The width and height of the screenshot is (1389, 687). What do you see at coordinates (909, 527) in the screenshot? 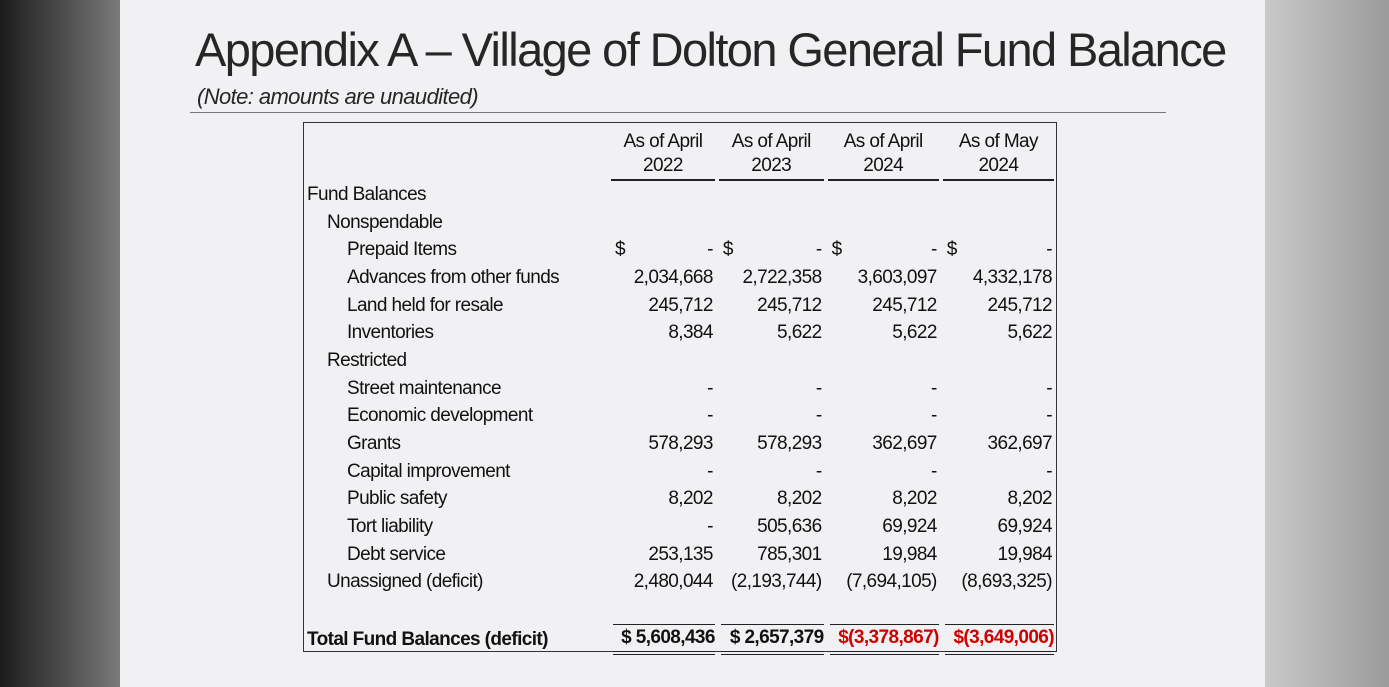
I see `amount: 69,924` at bounding box center [909, 527].